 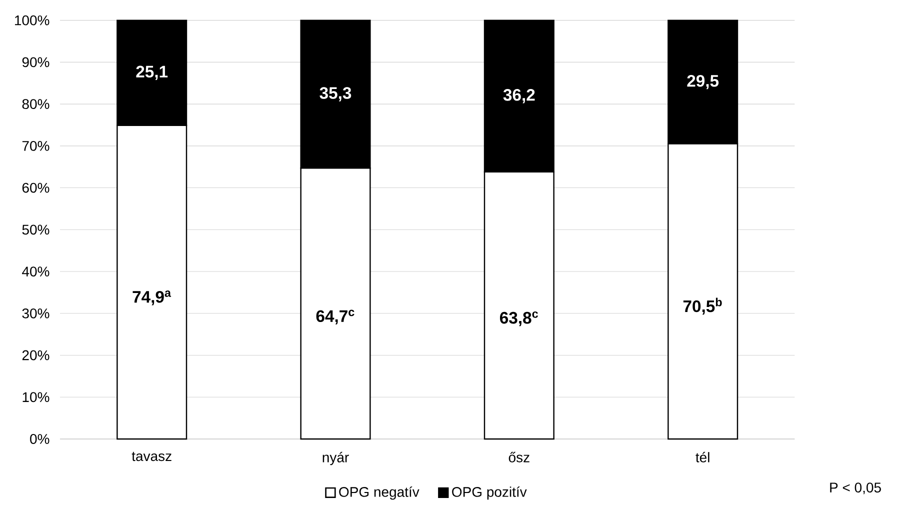 What do you see at coordinates (36, 271) in the screenshot?
I see `y-tick-label: 40%` at bounding box center [36, 271].